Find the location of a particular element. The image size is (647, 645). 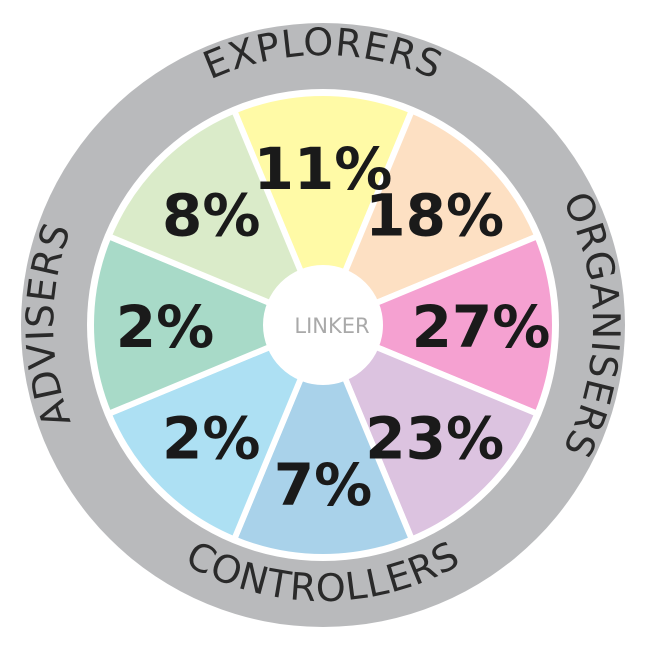

segment-value-green: 8% is located at coordinates (211, 215).